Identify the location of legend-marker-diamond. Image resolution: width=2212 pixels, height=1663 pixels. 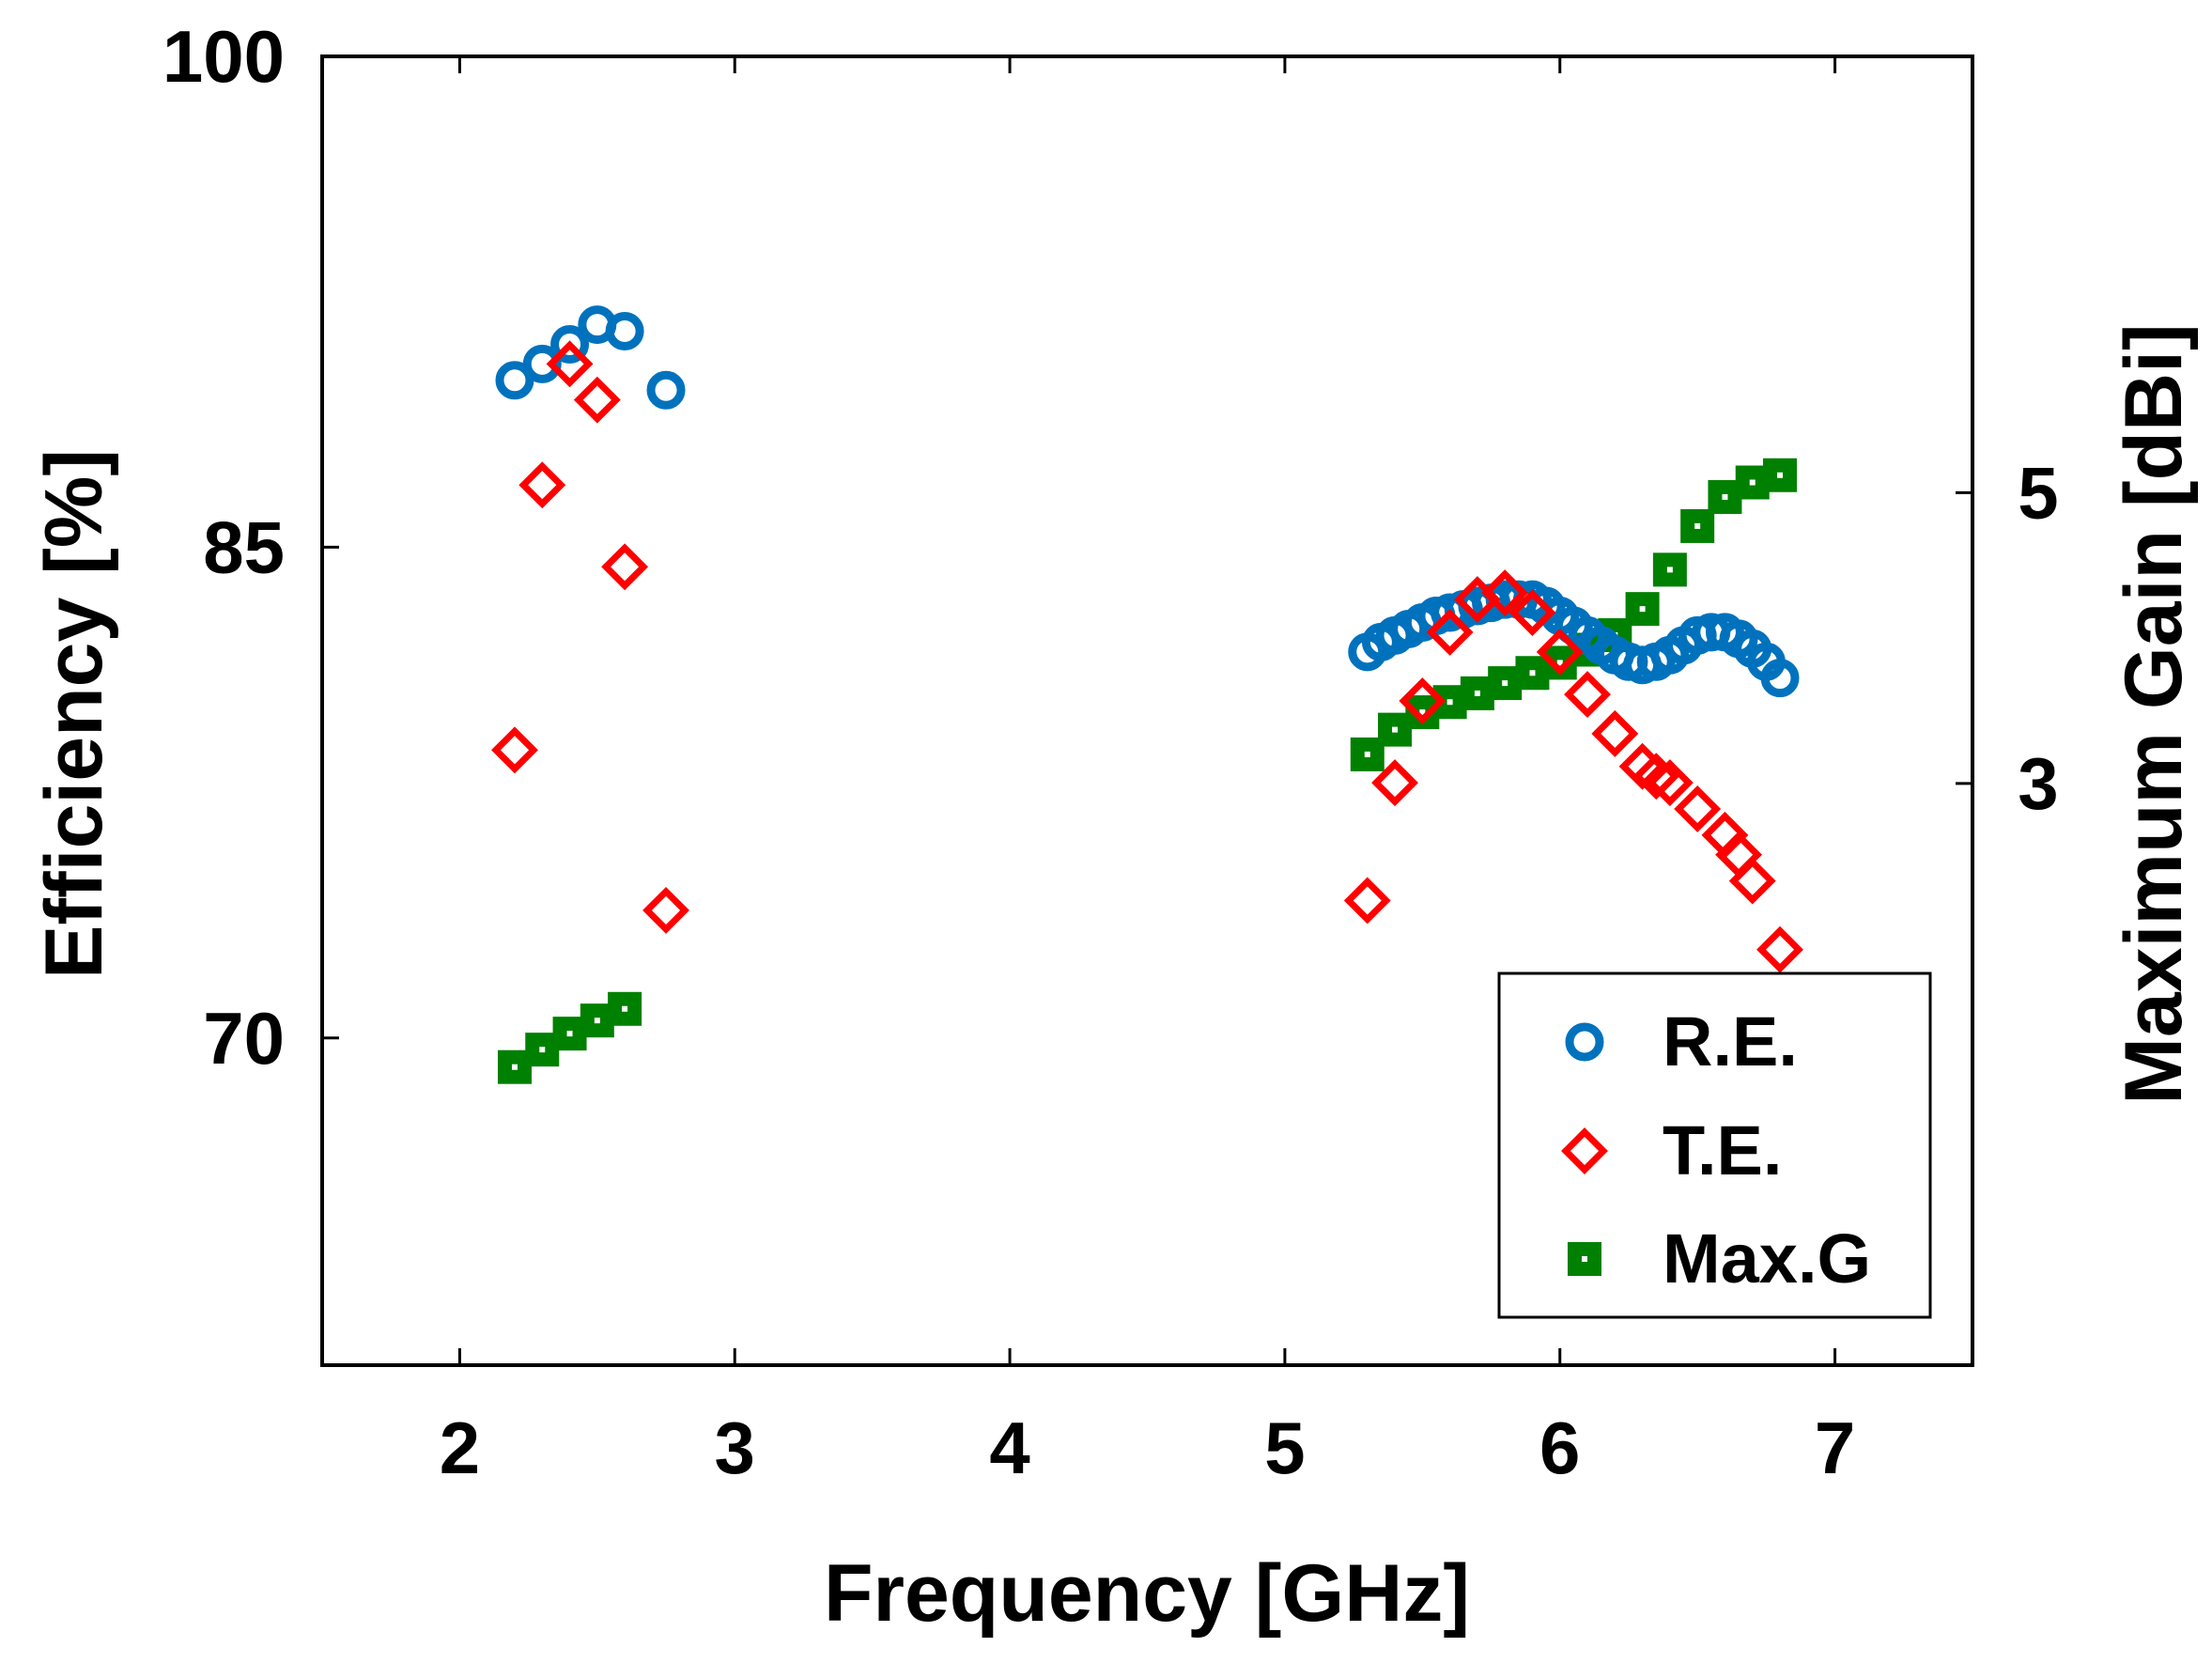
(1585, 1150).